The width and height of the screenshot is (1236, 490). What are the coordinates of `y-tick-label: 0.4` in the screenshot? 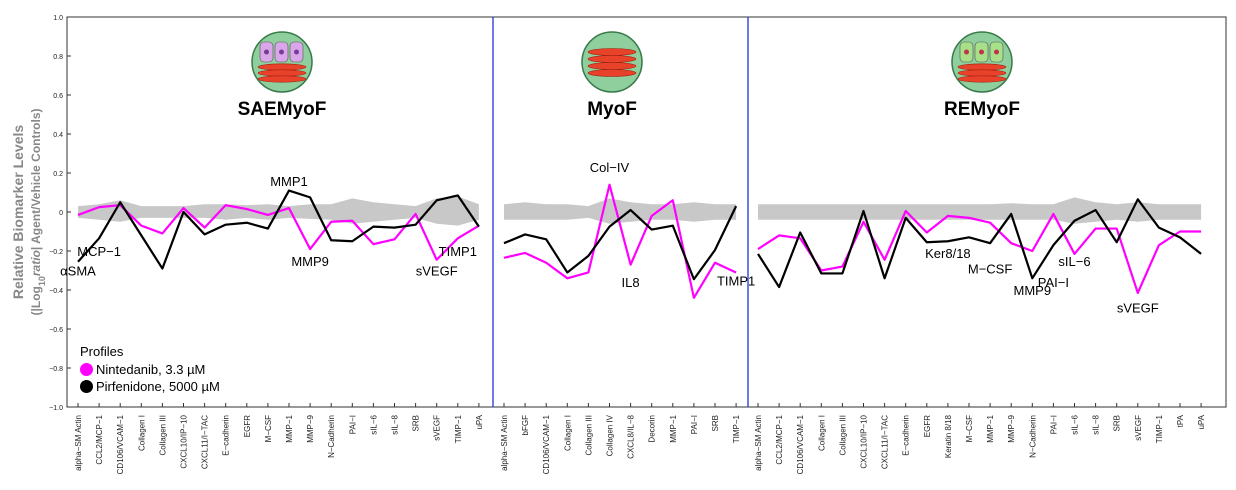 It's located at (58, 135).